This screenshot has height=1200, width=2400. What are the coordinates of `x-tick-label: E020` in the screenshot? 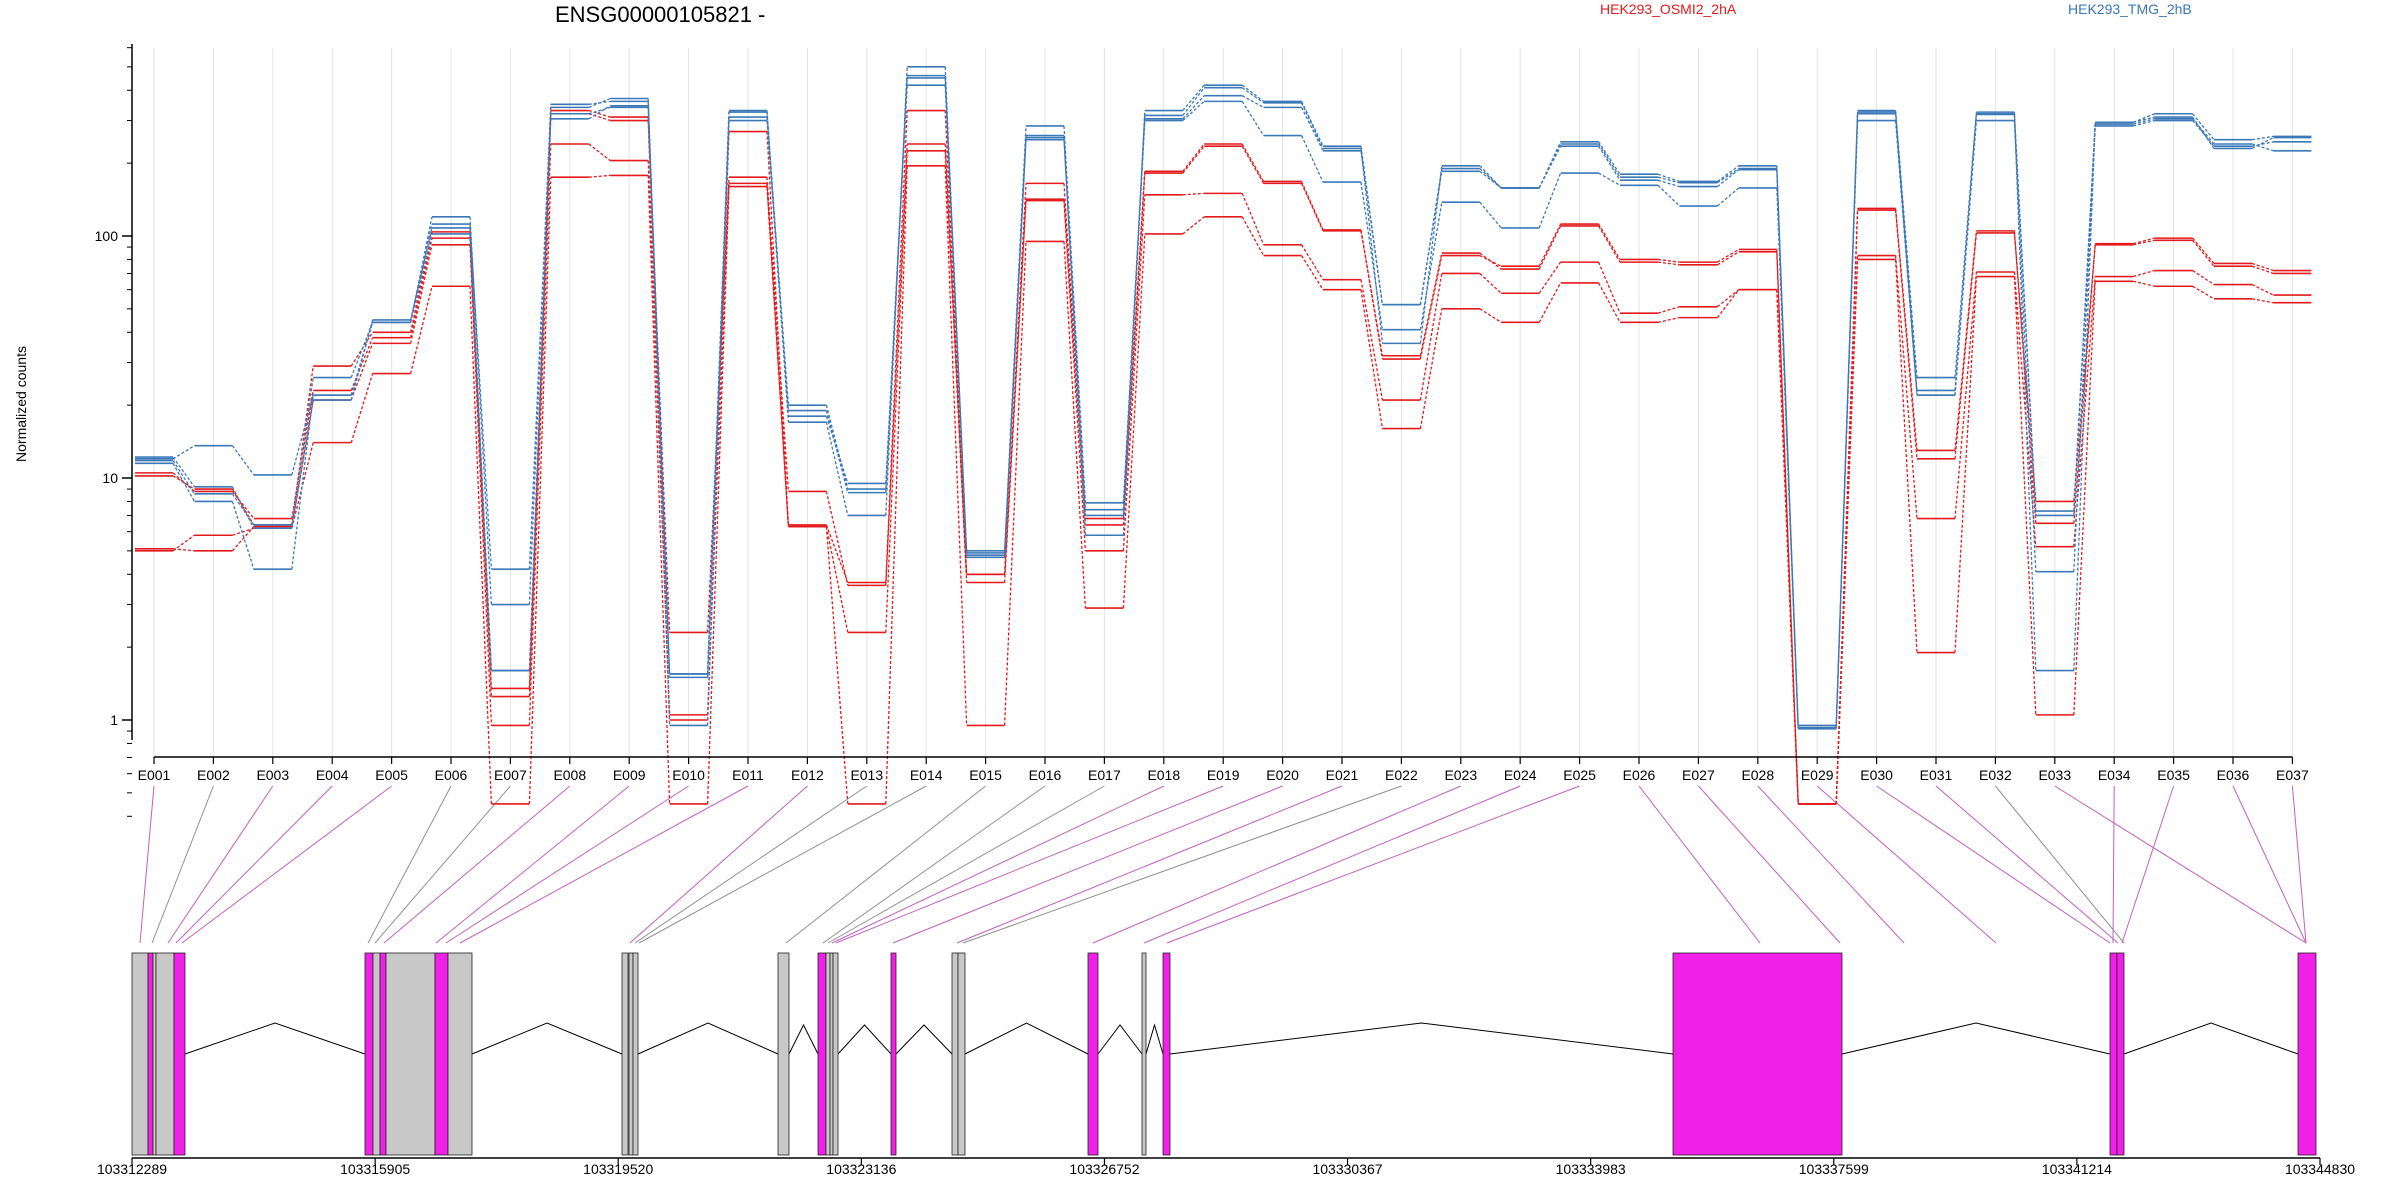 It's located at (1282, 775).